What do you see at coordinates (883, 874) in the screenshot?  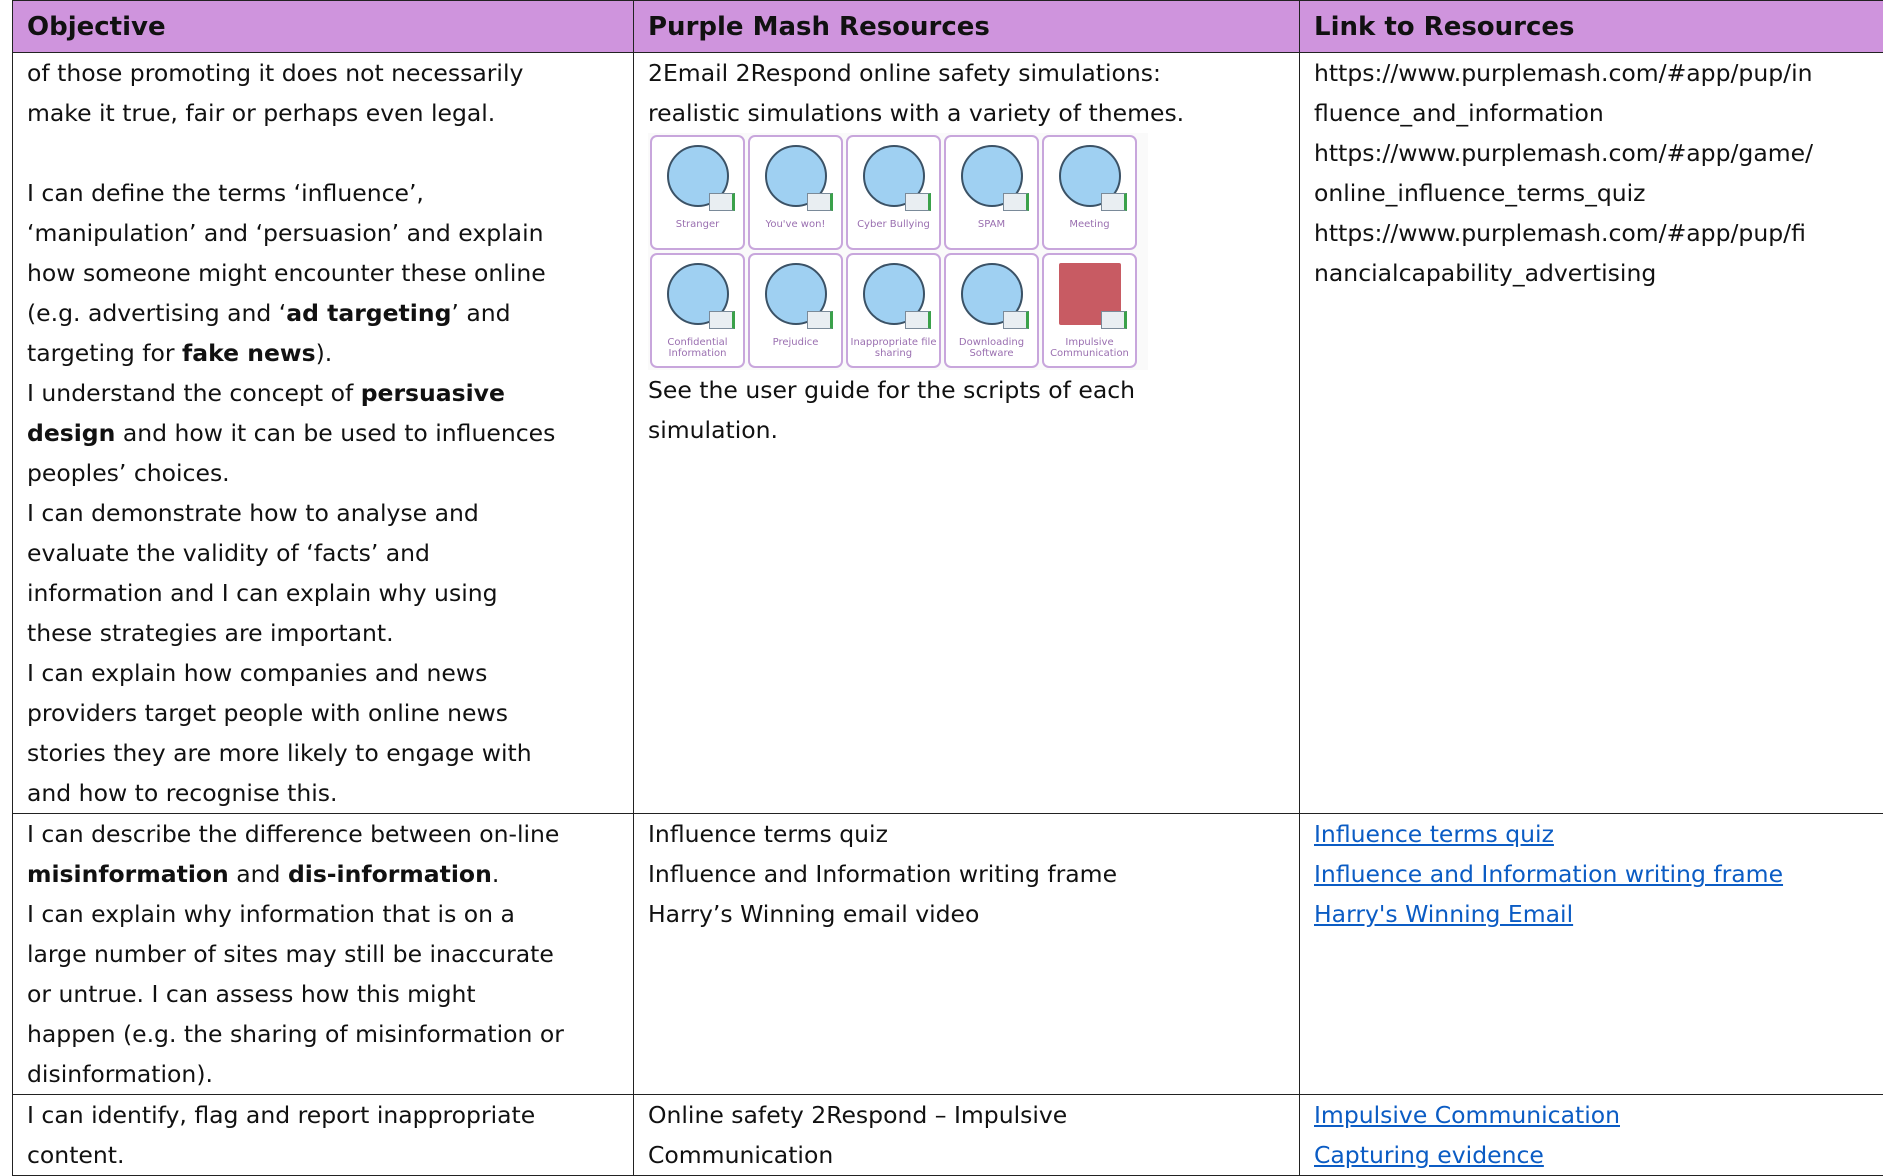 I see `text-run: Influence and Information writing frame` at bounding box center [883, 874].